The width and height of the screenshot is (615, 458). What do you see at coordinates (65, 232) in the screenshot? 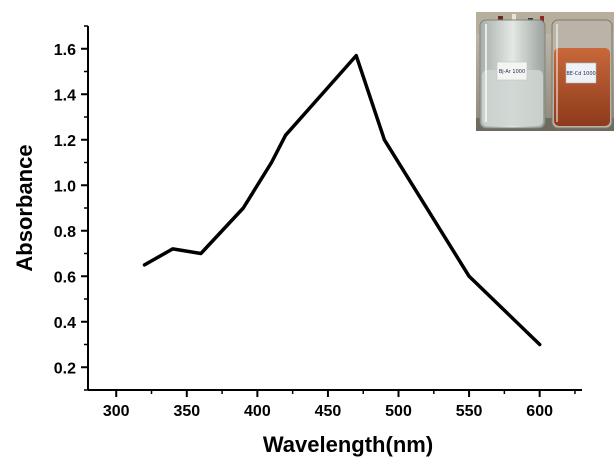
I see `y-tick-label: 0.8` at bounding box center [65, 232].